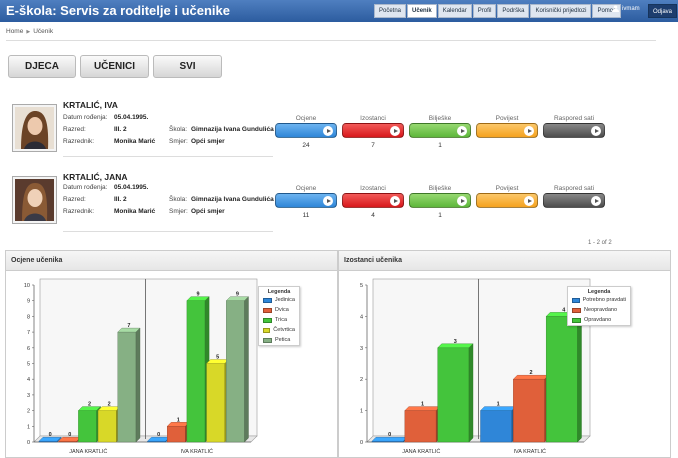 The width and height of the screenshot is (678, 458). Describe the element at coordinates (128, 326) in the screenshot. I see `bar-value-label: 7` at that location.